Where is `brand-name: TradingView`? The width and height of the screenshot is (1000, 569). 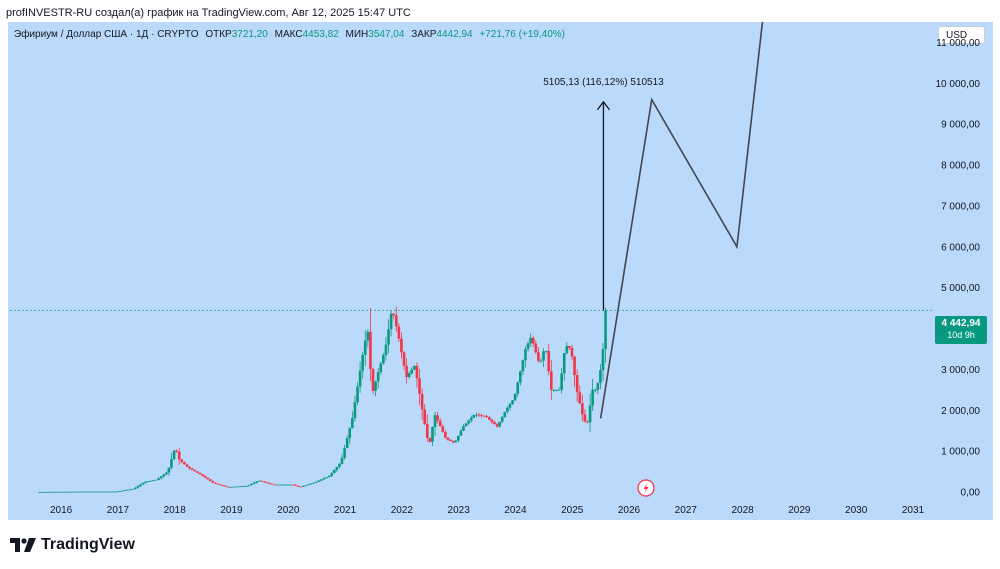
brand-name: TradingView is located at coordinates (88, 544).